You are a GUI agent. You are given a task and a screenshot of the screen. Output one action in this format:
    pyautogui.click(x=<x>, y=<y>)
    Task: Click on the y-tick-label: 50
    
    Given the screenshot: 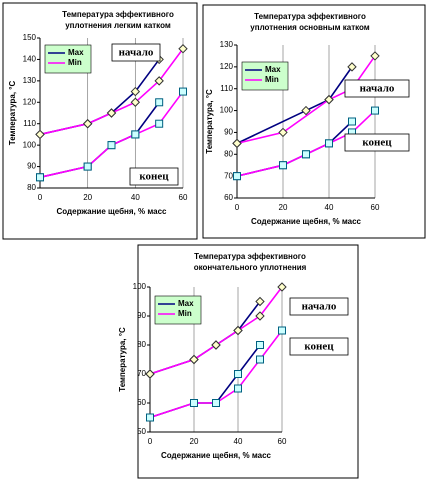 What is the action you would take?
    pyautogui.click(x=141, y=431)
    